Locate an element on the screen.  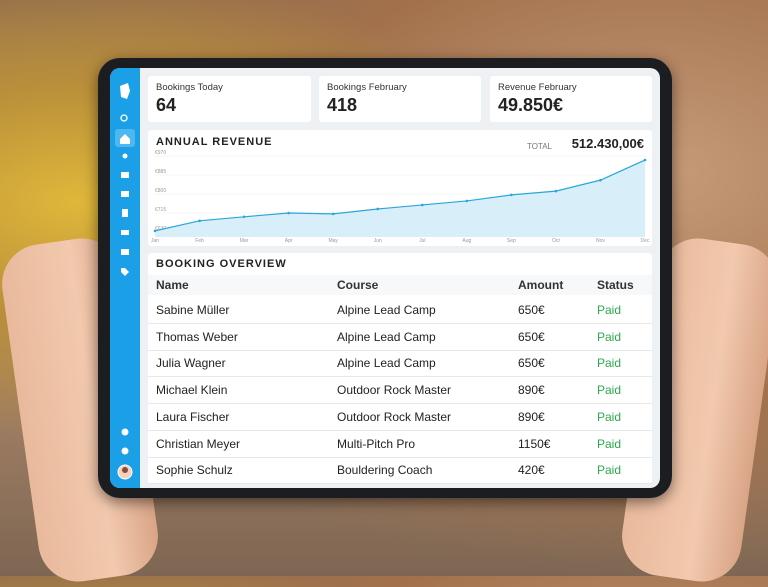
home-icon is located at coordinates (125, 139).